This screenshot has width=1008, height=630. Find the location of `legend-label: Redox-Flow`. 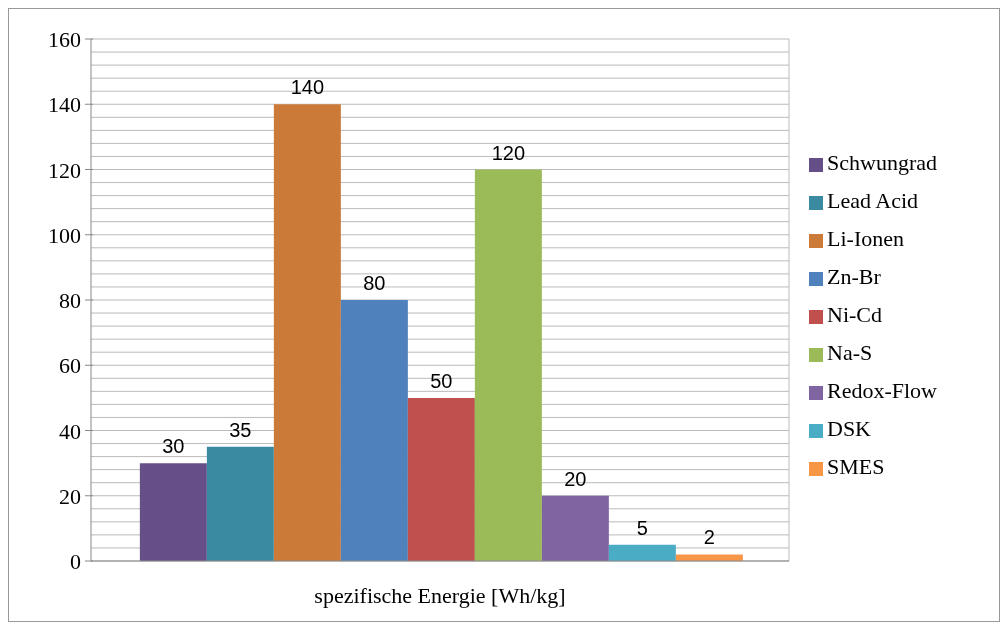

legend-label: Redox-Flow is located at coordinates (882, 390).